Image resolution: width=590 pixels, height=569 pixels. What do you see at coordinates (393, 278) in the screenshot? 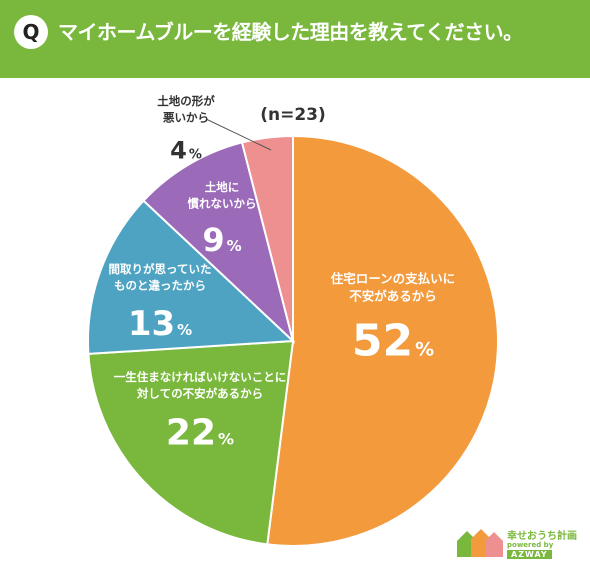
I see `slice-label-0-line-0: 住宅ローンの支払いに` at bounding box center [393, 278].